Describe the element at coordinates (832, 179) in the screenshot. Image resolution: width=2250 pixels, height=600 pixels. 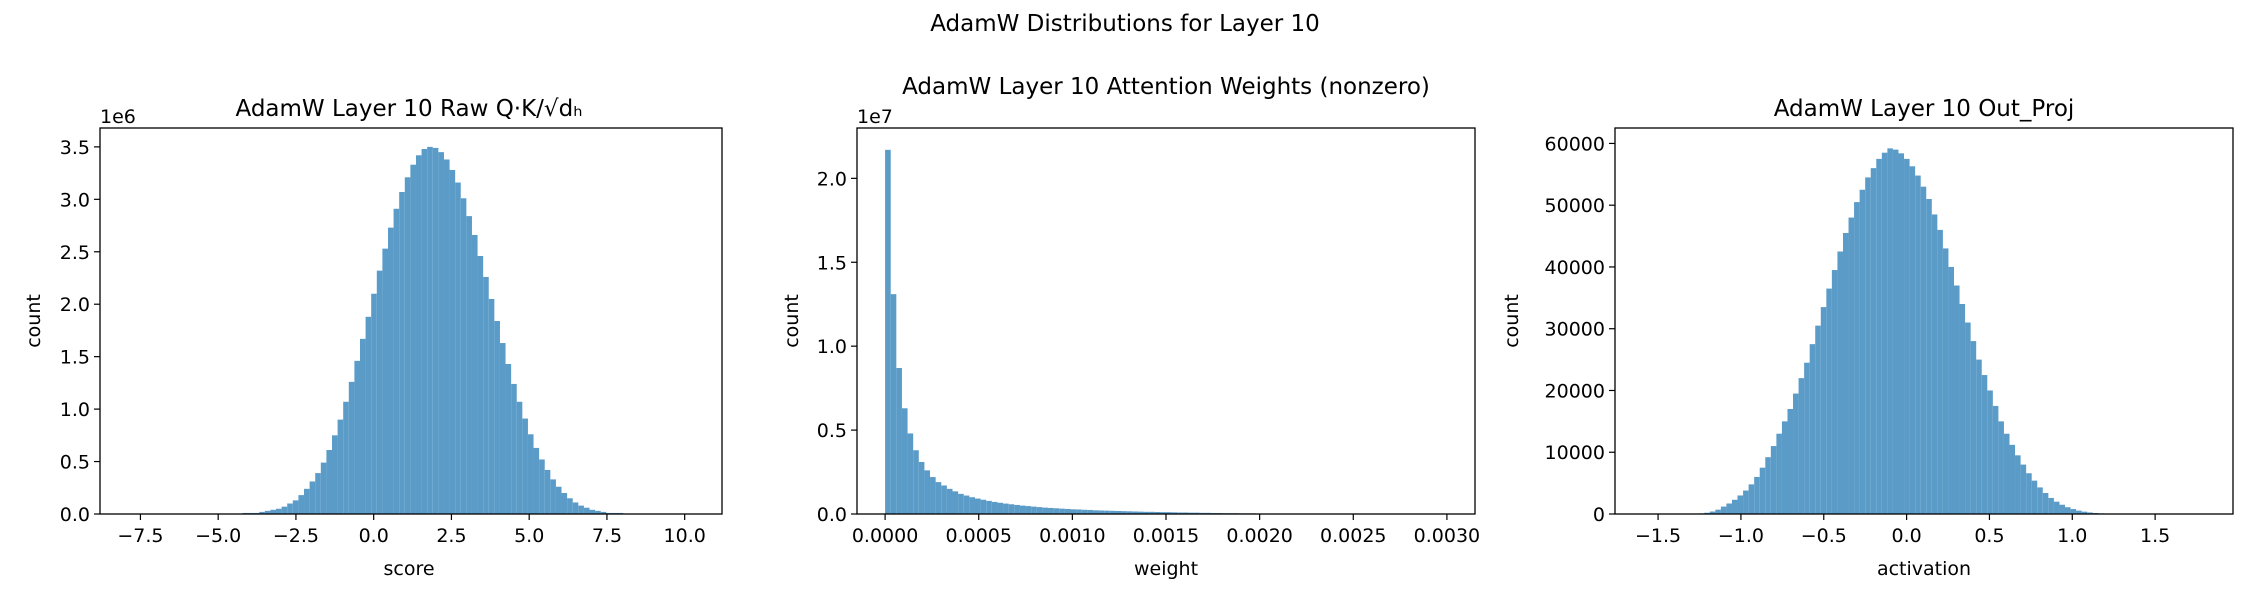
I see `y-tick-label: 2.0` at that location.